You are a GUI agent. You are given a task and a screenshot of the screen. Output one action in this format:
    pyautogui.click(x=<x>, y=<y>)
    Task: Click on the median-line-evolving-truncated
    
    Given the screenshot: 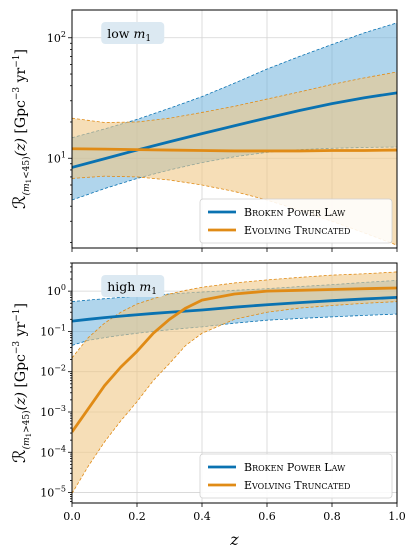 What is the action you would take?
    pyautogui.click(x=234, y=150)
    